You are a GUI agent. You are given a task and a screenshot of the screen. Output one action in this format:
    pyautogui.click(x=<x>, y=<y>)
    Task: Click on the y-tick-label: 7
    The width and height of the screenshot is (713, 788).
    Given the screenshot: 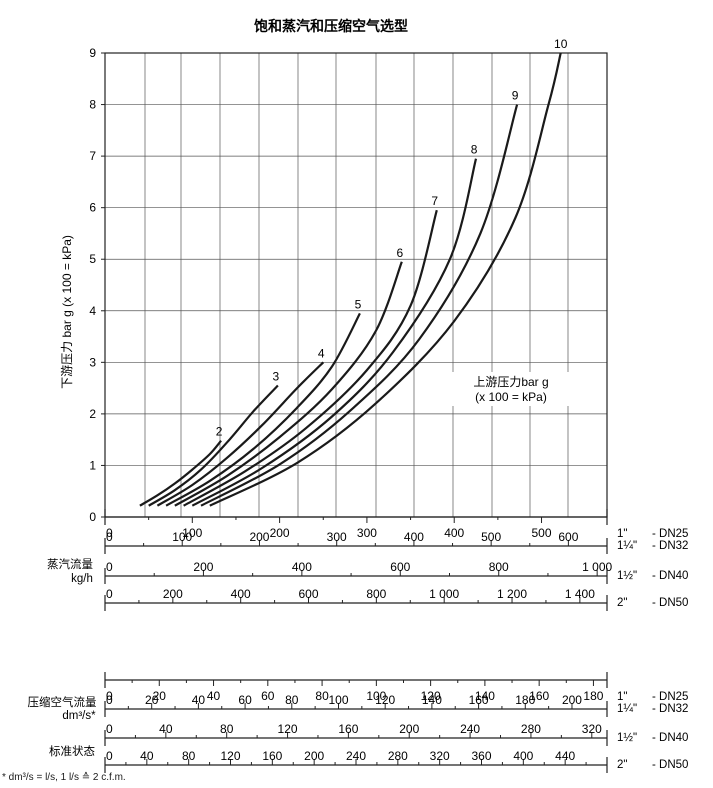 What is the action you would take?
    pyautogui.click(x=92, y=156)
    